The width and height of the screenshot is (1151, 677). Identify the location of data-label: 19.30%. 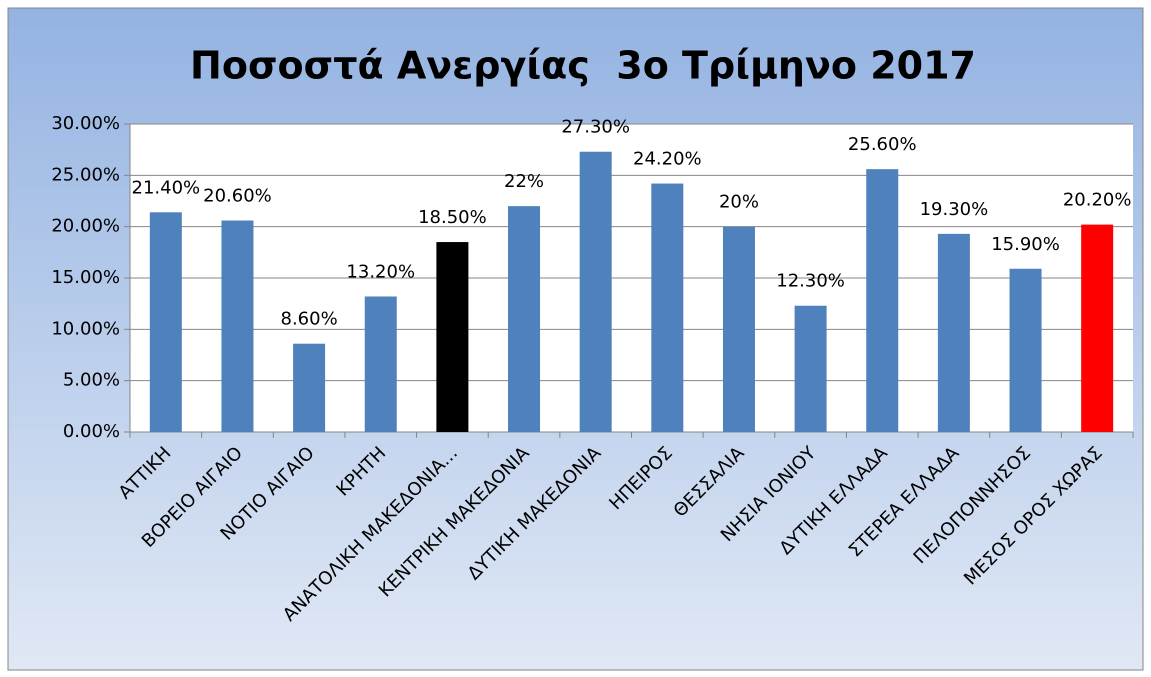
(954, 209).